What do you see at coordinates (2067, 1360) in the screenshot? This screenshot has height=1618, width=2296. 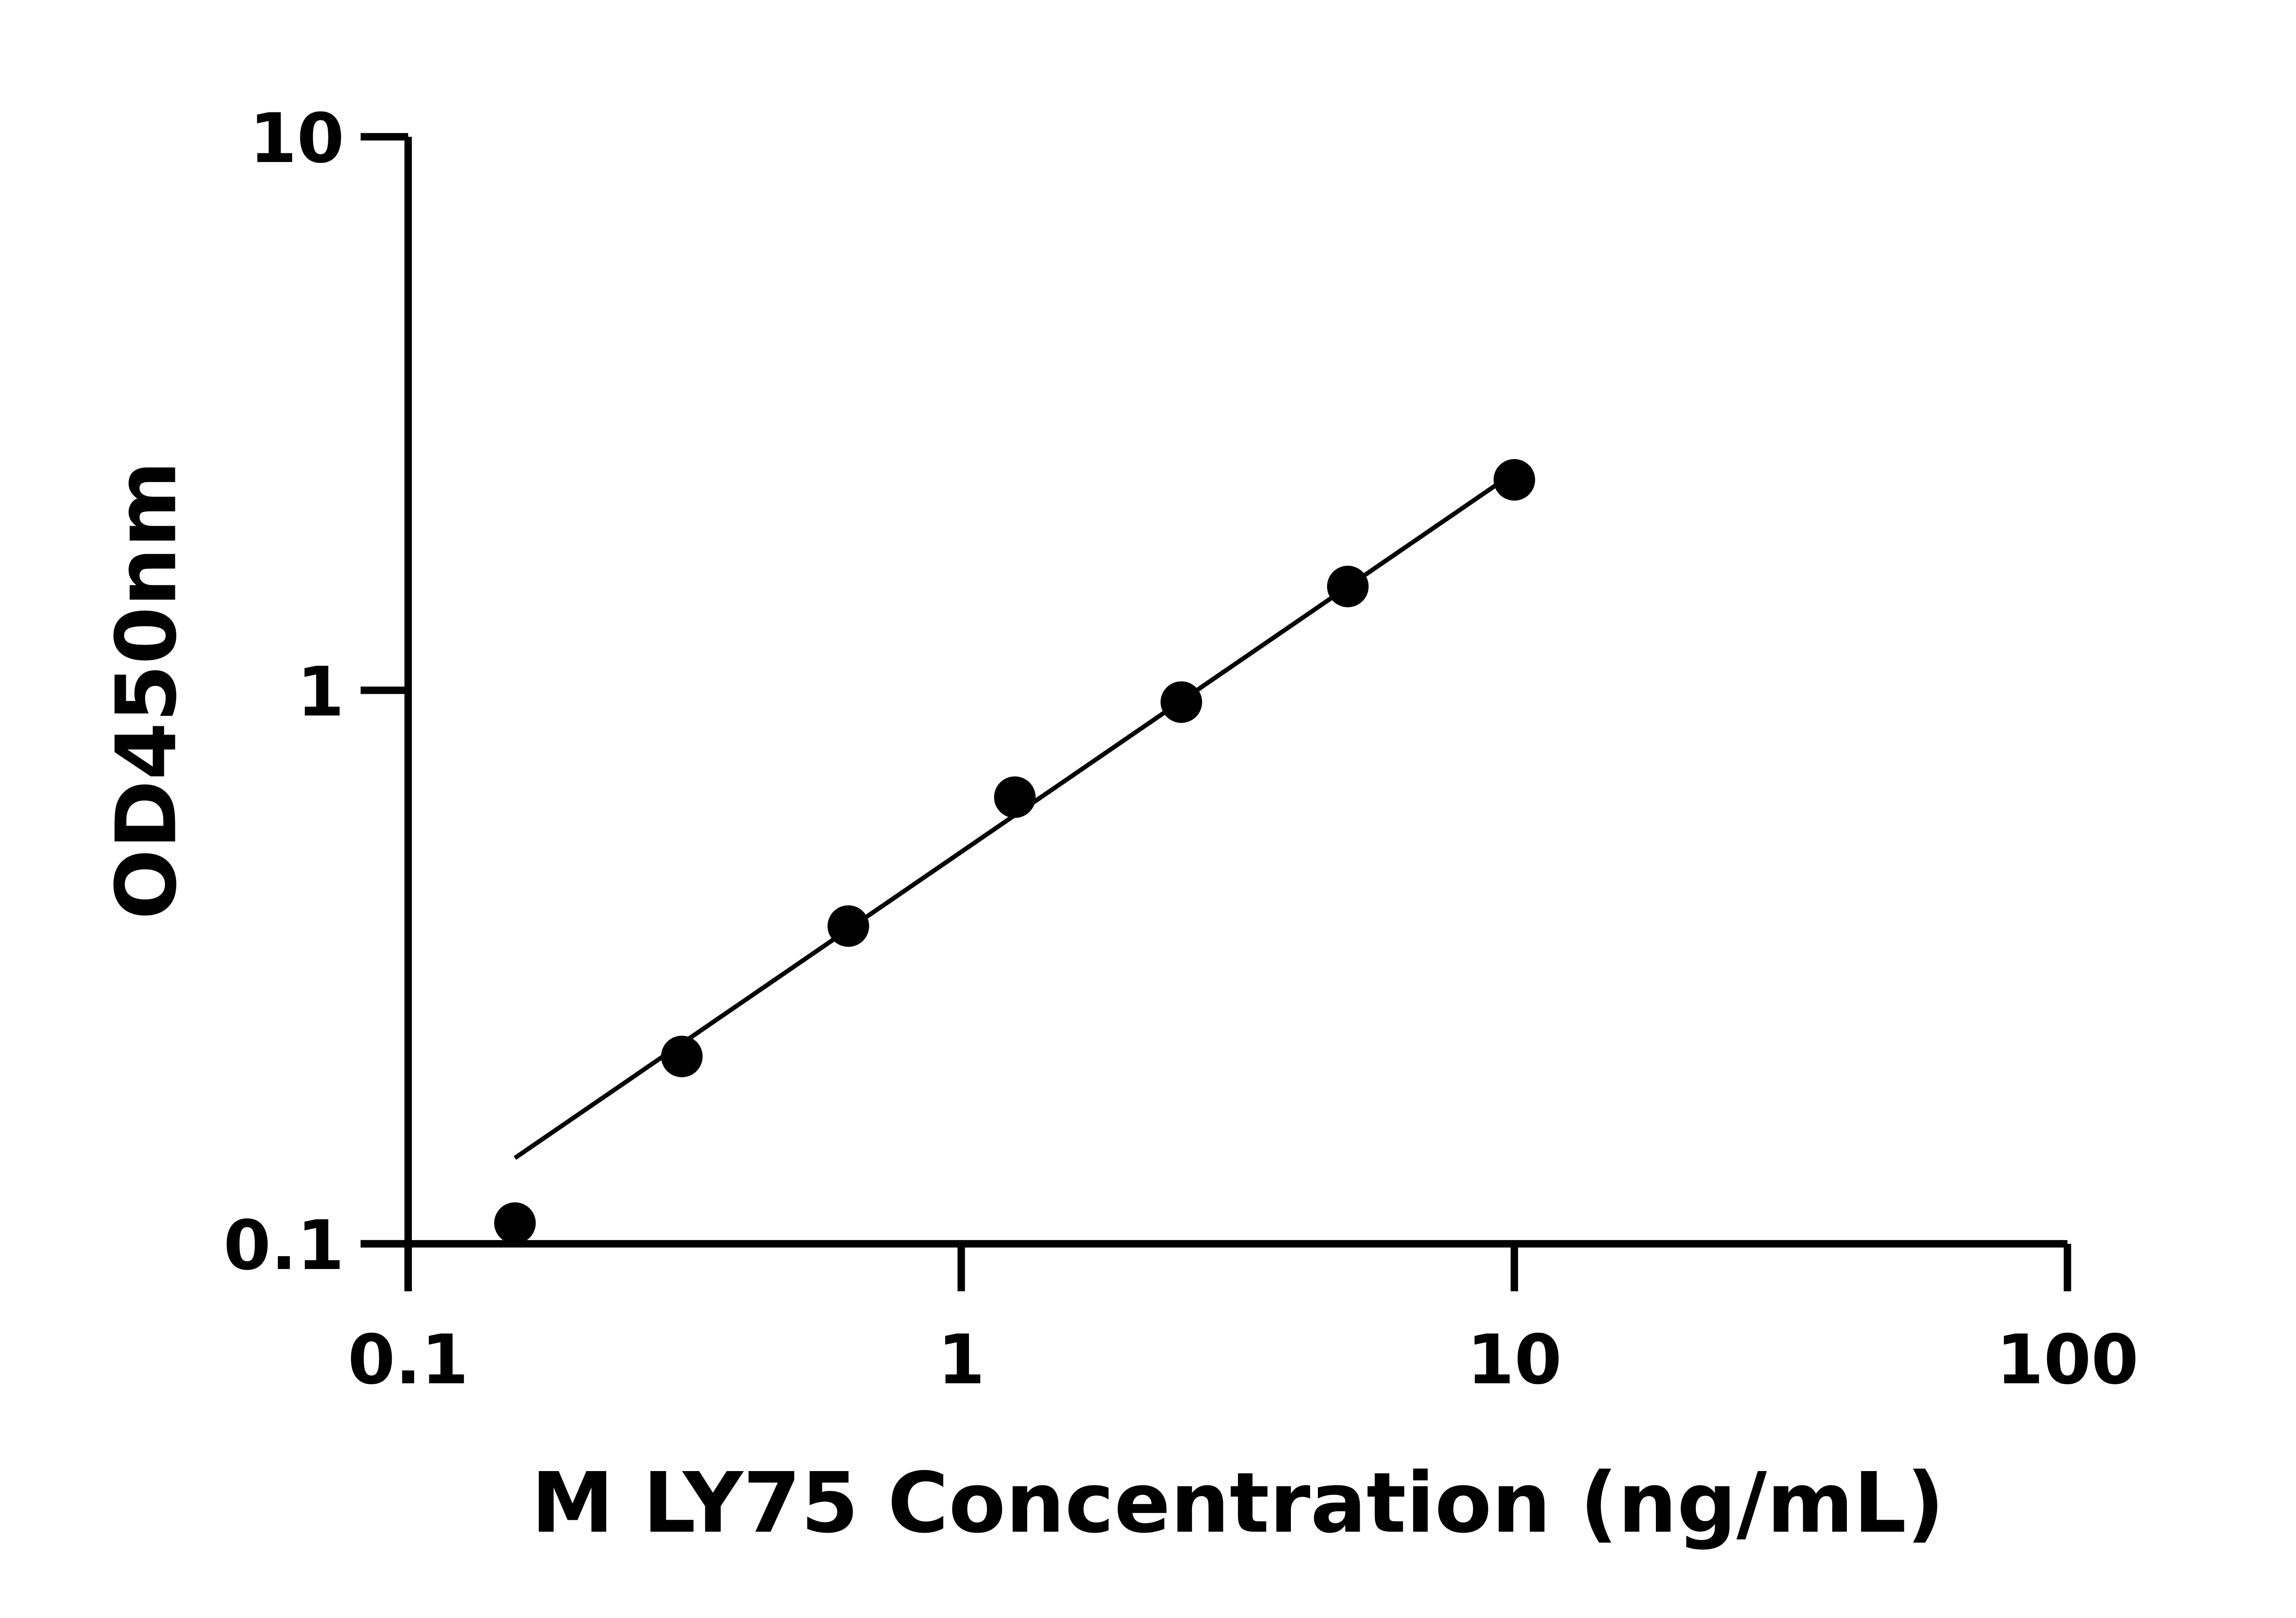 I see `x-tick-label: 100` at bounding box center [2067, 1360].